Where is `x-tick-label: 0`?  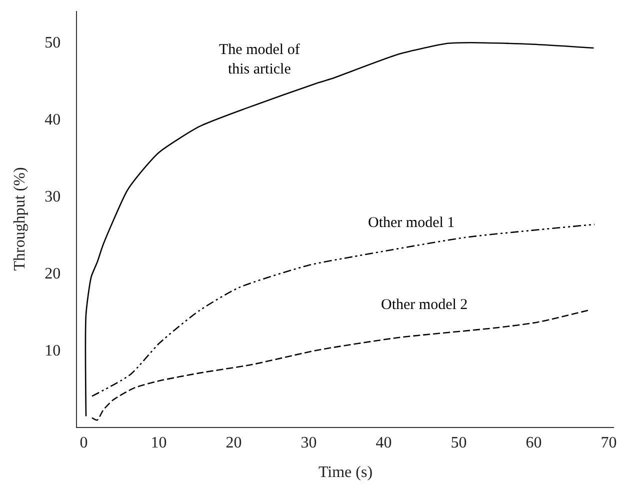 x-tick-label: 0 is located at coordinates (84, 443).